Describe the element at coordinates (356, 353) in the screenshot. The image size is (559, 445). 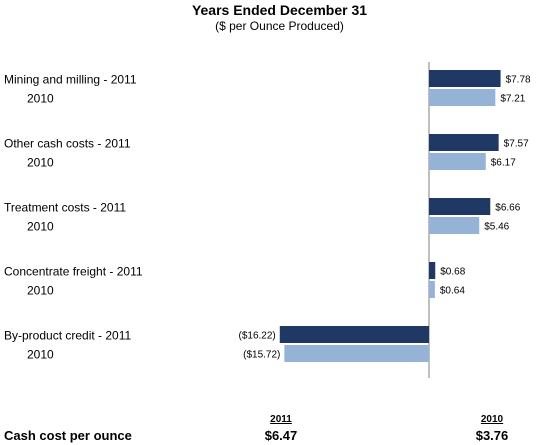
I see `bar-4-2010` at that location.